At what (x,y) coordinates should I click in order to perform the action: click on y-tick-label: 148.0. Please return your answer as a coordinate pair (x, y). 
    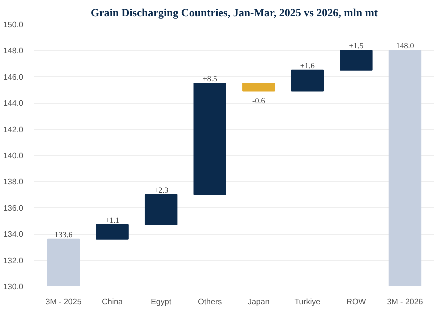
    Looking at the image, I should click on (13, 51).